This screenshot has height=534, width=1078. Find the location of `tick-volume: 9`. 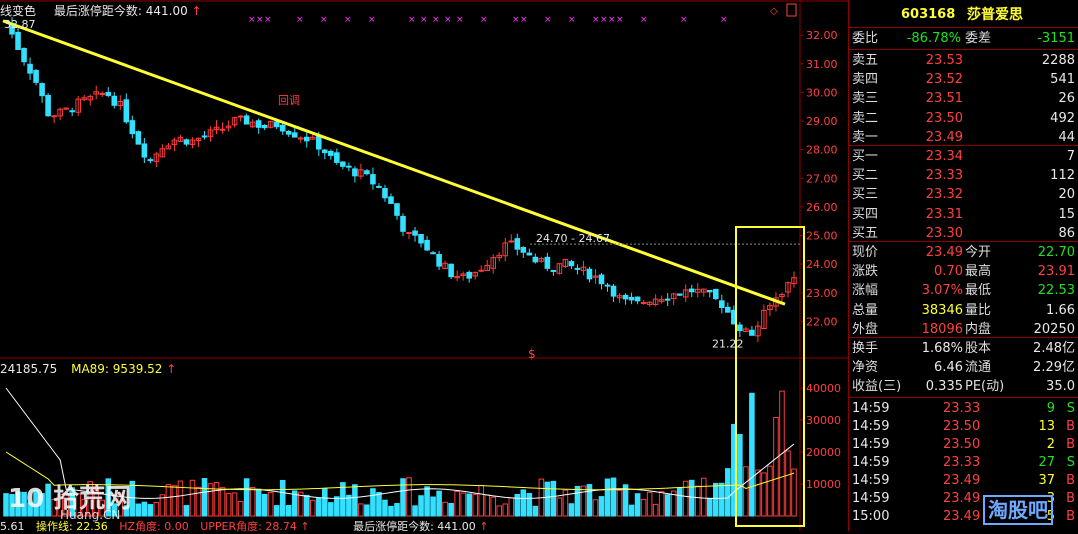

tick-volume: 9 is located at coordinates (1050, 408).